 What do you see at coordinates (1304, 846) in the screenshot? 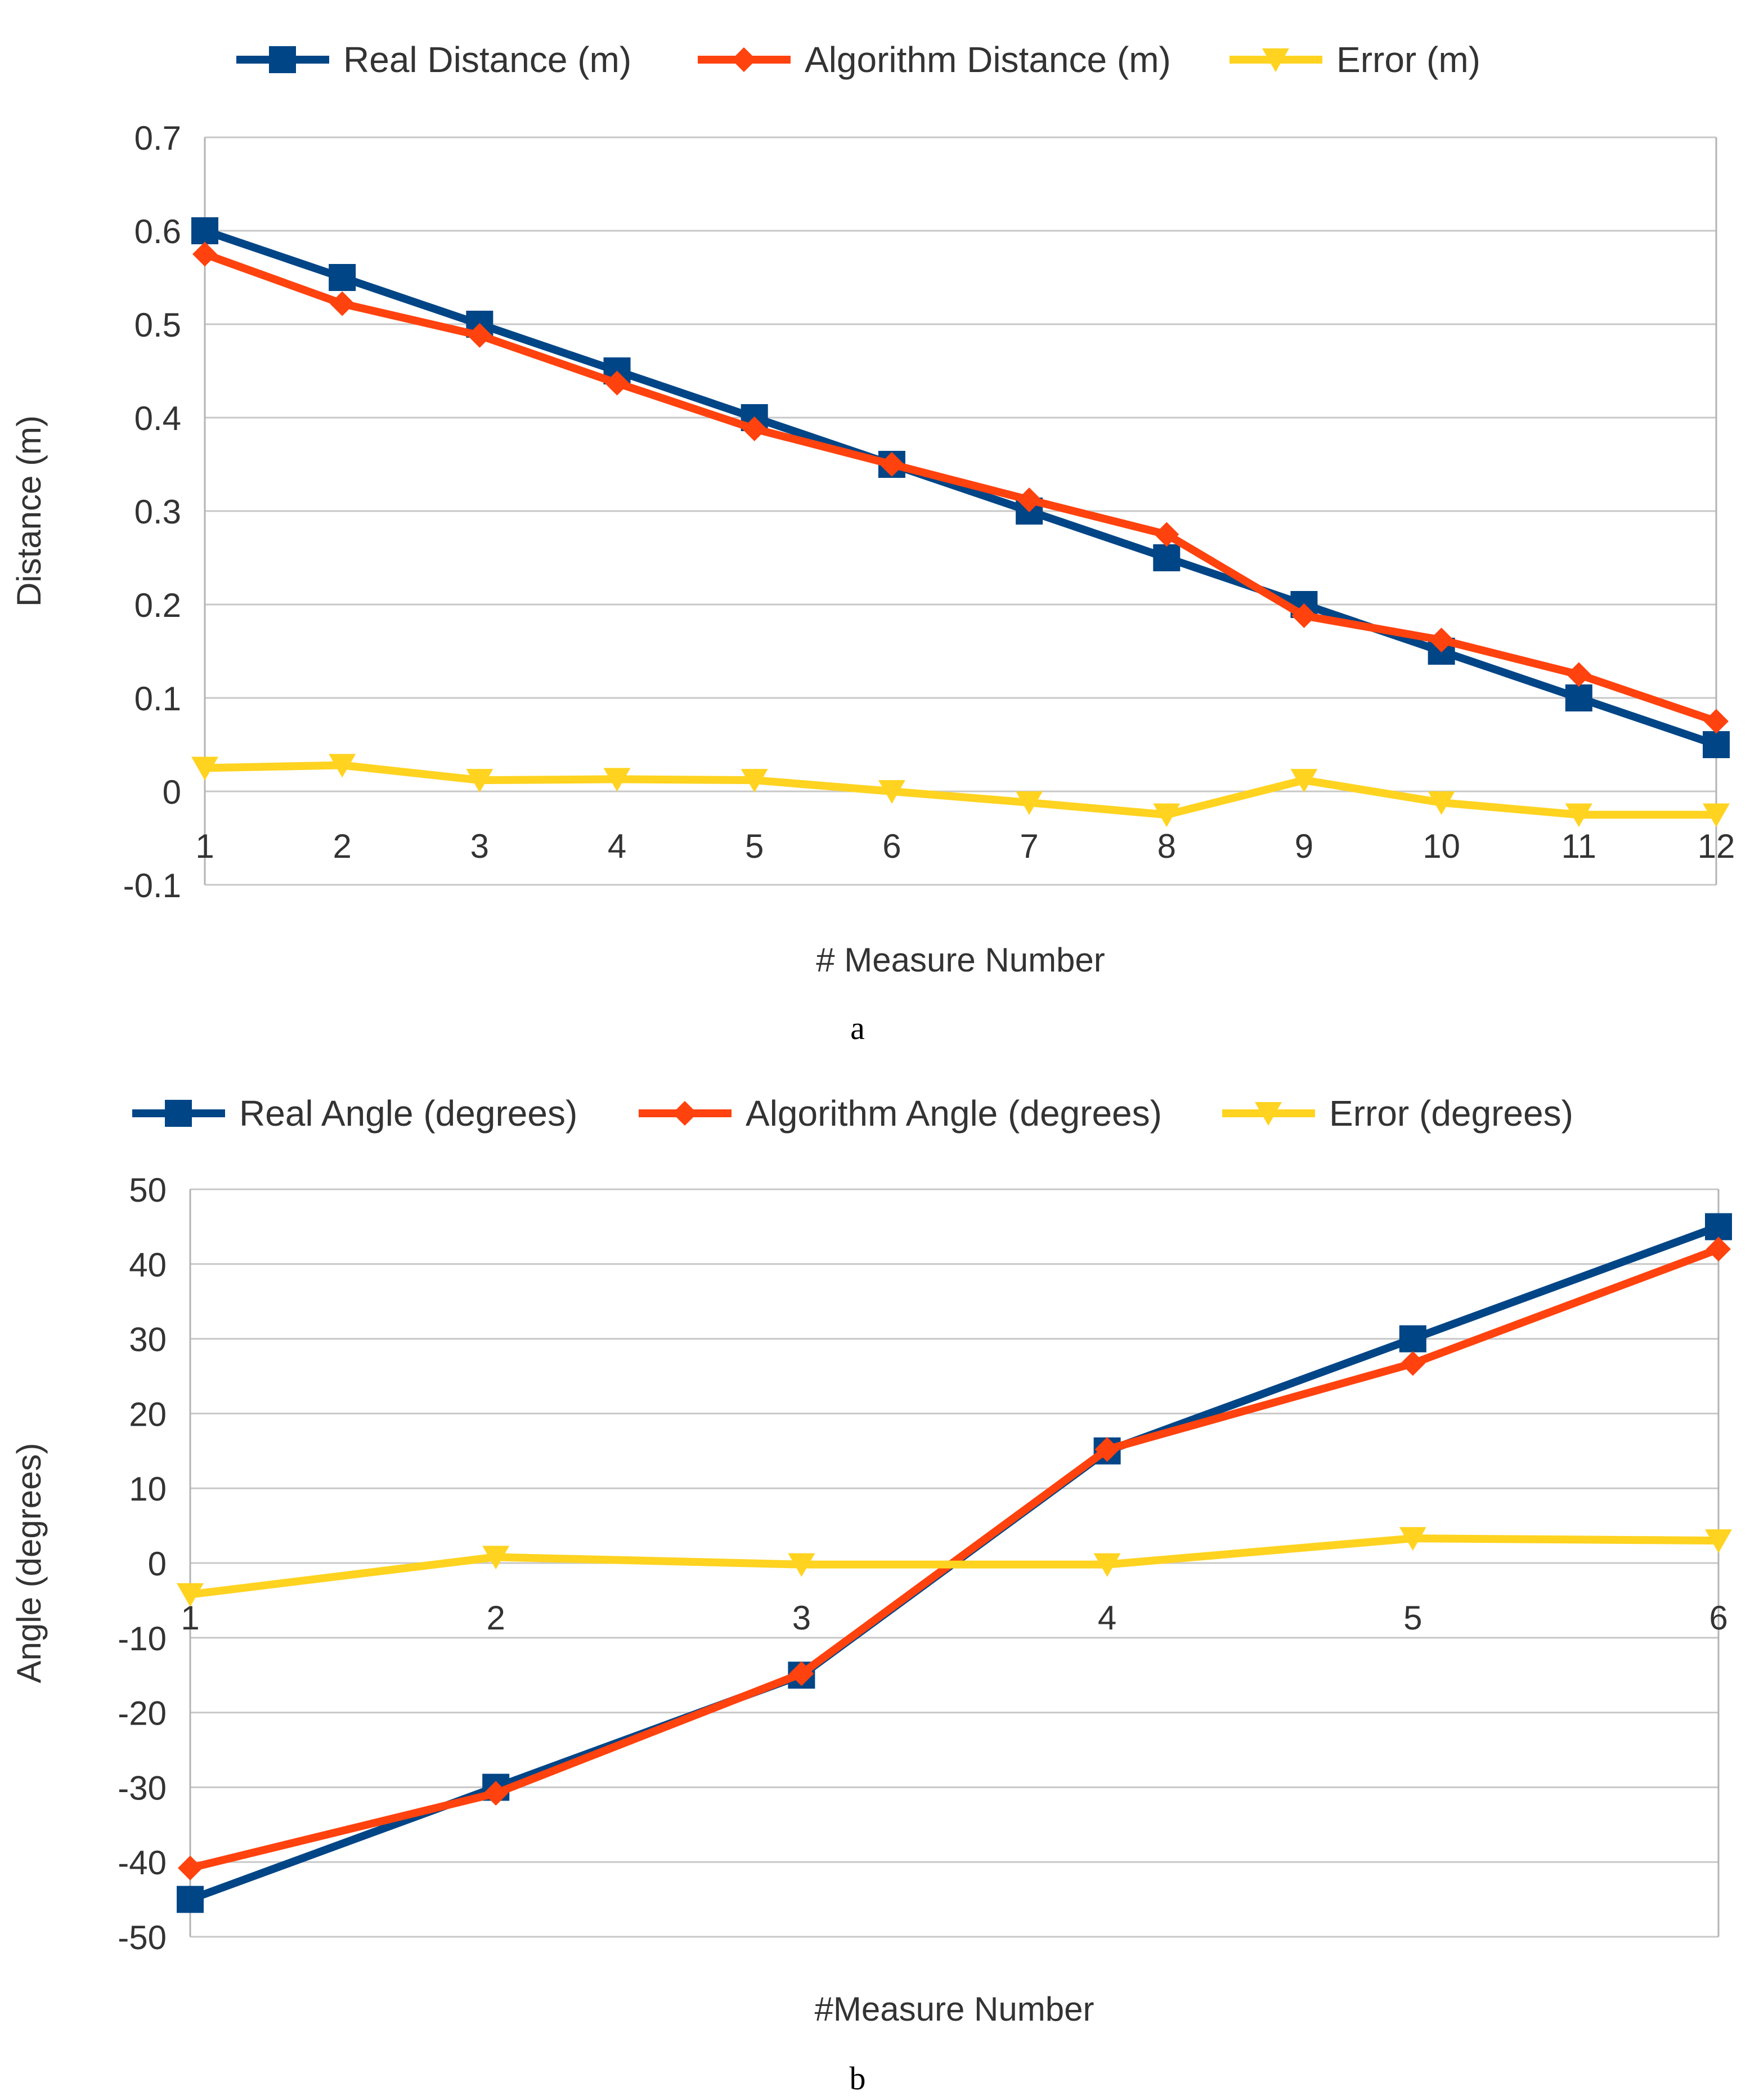
I see `x-tick-label: 9` at bounding box center [1304, 846].